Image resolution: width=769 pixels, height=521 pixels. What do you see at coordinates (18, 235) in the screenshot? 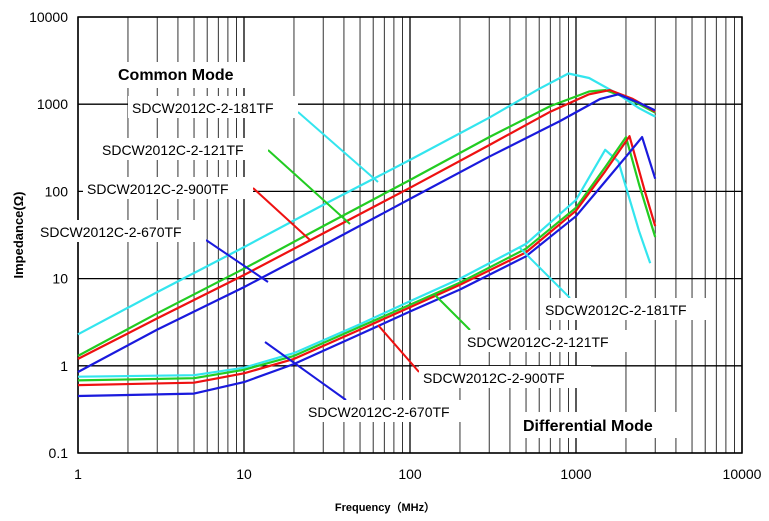
I see `y-axis-title: Impedance(Ω)` at bounding box center [18, 235].